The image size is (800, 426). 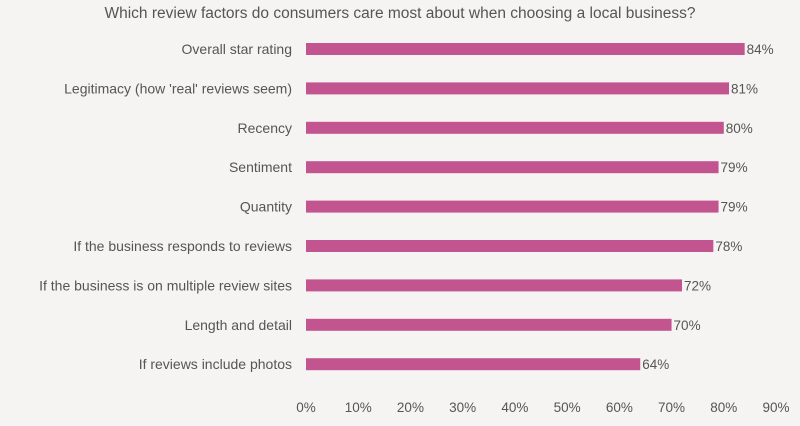 What do you see at coordinates (265, 128) in the screenshot?
I see `category-label: Recency` at bounding box center [265, 128].